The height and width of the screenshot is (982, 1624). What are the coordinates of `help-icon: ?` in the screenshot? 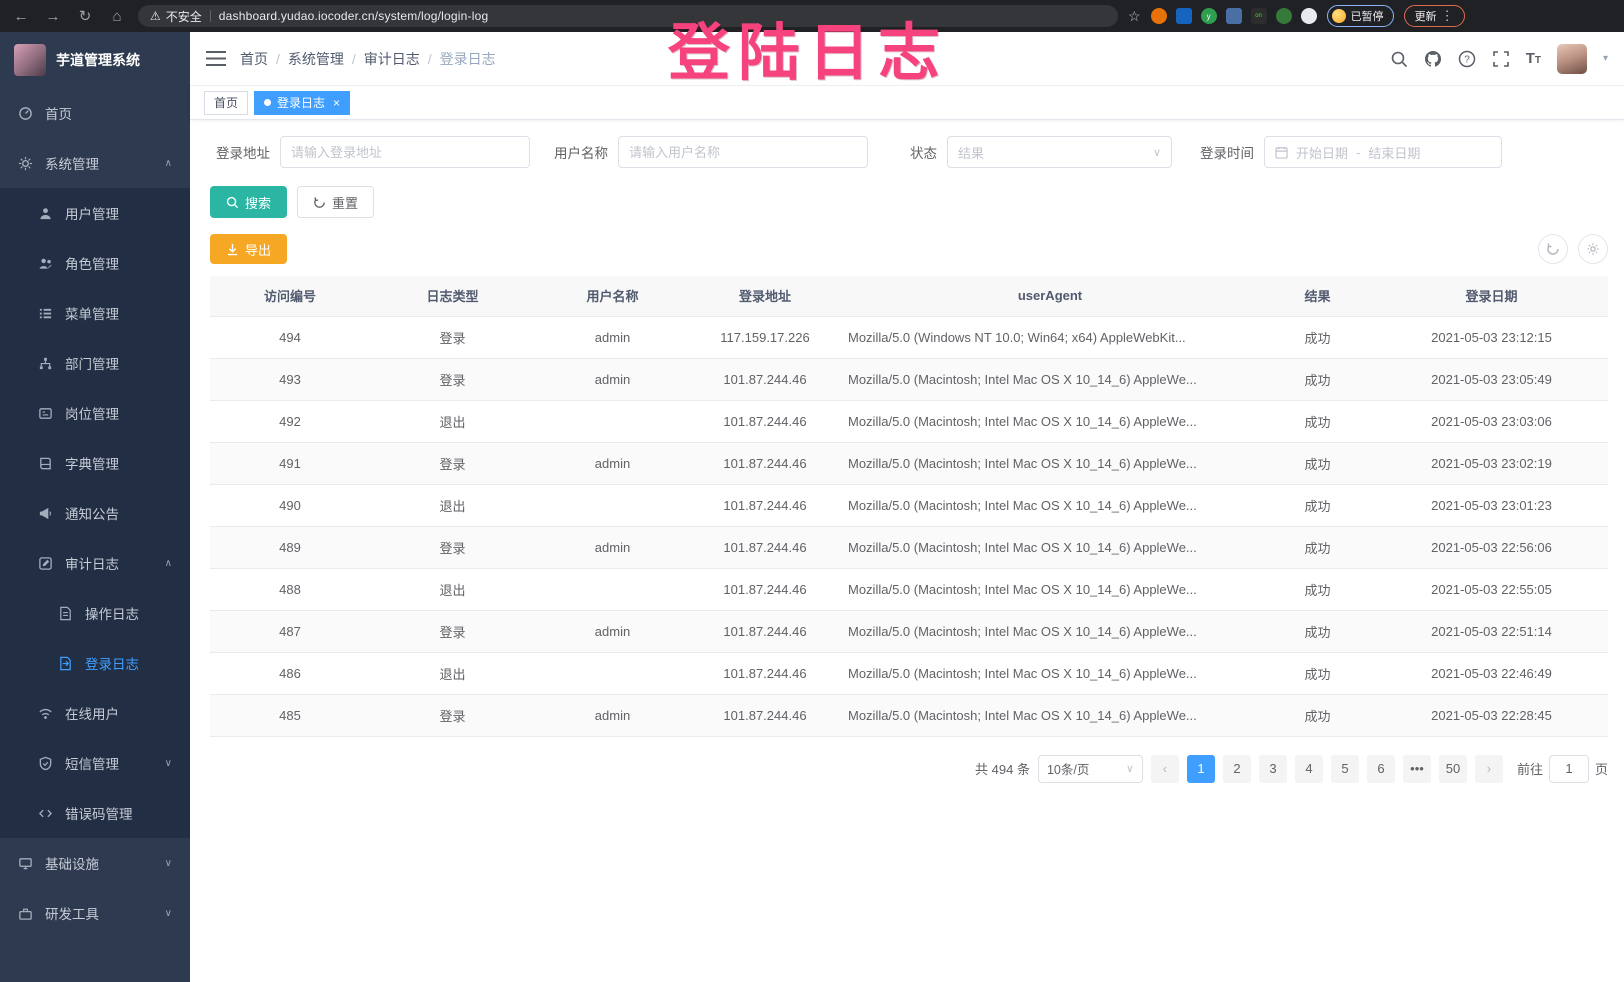 It's located at (1467, 59).